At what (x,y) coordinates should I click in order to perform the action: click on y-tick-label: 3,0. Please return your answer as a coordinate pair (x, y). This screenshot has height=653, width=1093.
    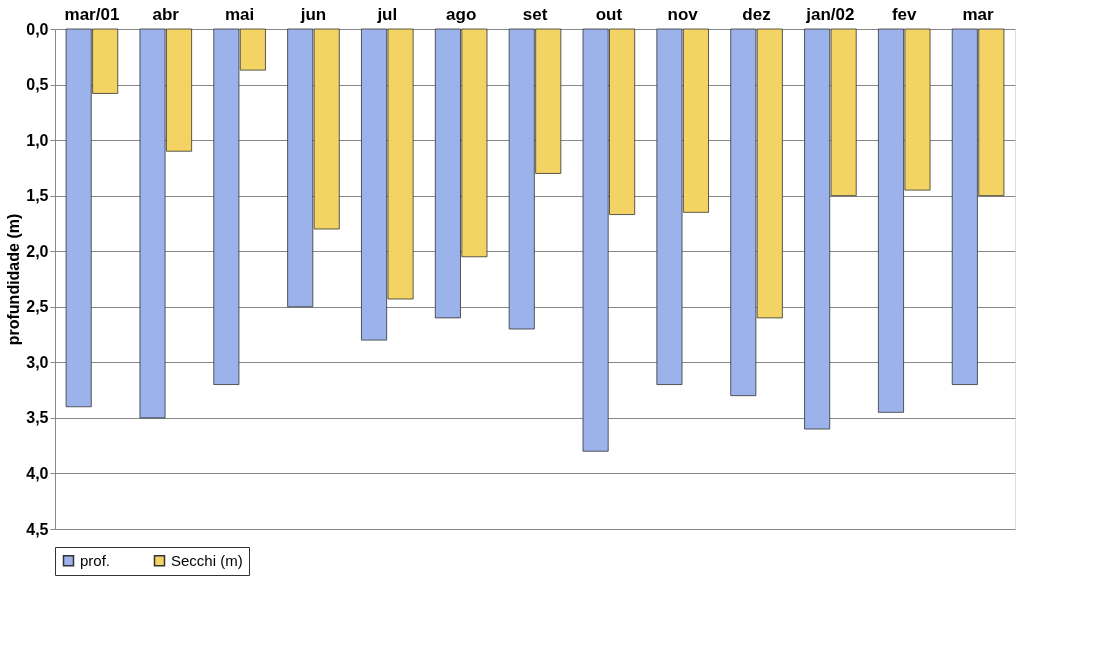
    Looking at the image, I should click on (37, 362).